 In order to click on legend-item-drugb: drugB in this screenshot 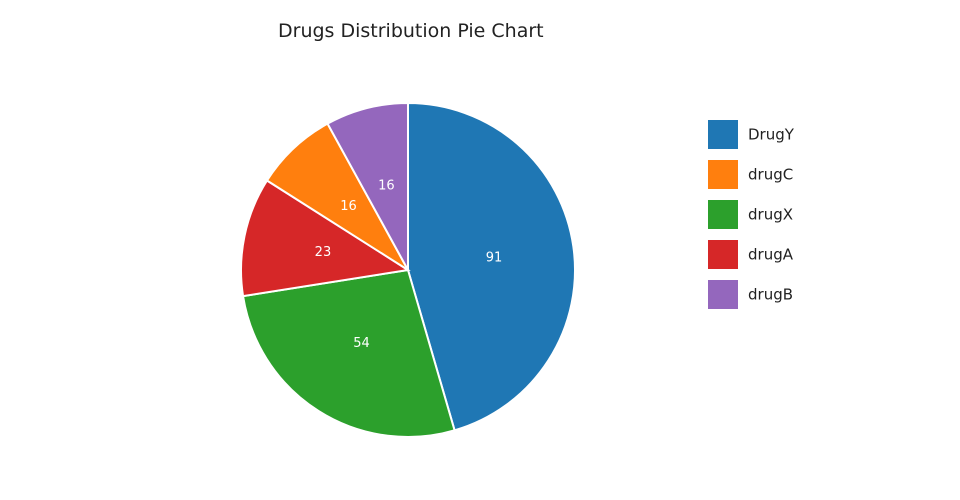, I will do `click(750, 294)`.